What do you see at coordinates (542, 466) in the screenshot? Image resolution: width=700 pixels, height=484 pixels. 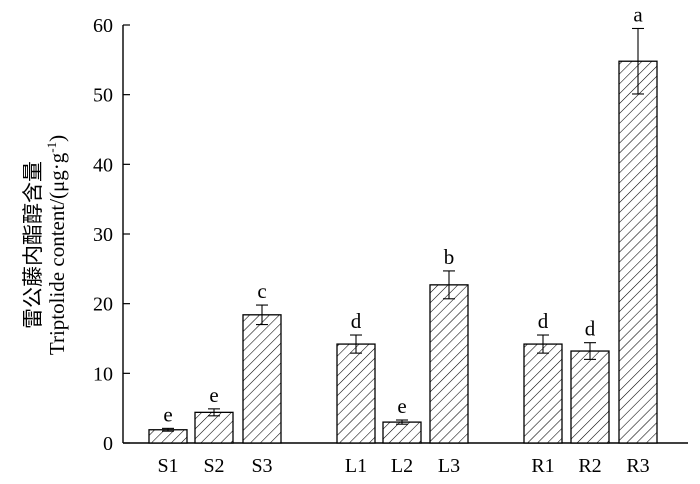 I see `x-tick-label-r1: R1` at bounding box center [542, 466].